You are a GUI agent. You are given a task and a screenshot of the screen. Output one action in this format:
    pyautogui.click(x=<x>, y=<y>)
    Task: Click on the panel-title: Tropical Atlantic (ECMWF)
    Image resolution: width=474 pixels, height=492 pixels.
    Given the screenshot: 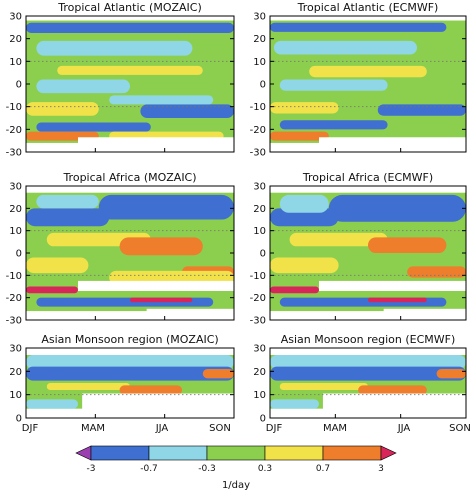 What is the action you would take?
    pyautogui.click(x=368, y=7)
    